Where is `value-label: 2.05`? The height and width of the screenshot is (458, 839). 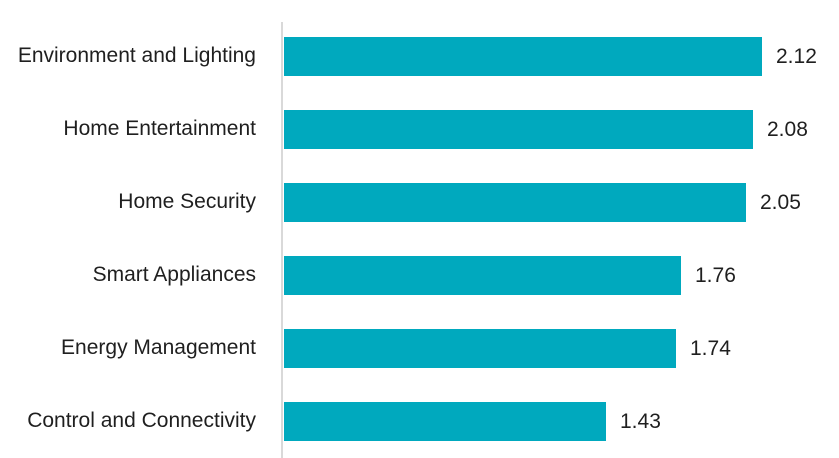
value-label: 2.05 is located at coordinates (780, 202).